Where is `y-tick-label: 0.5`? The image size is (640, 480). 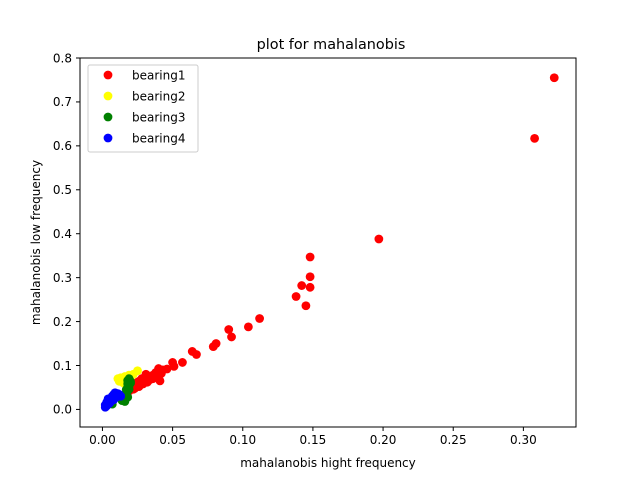
y-tick-label: 0.5 is located at coordinates (62, 190).